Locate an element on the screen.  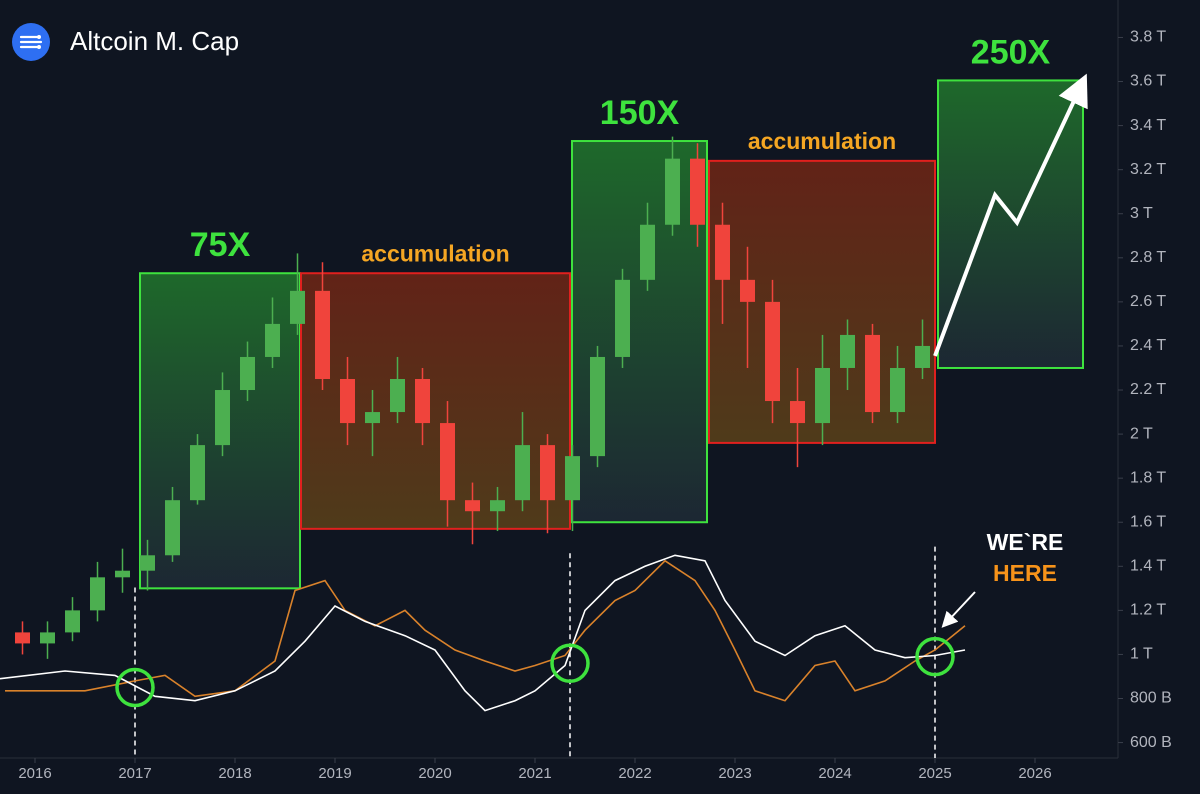
y-tick-label: 2.4 T is located at coordinates (1148, 345).